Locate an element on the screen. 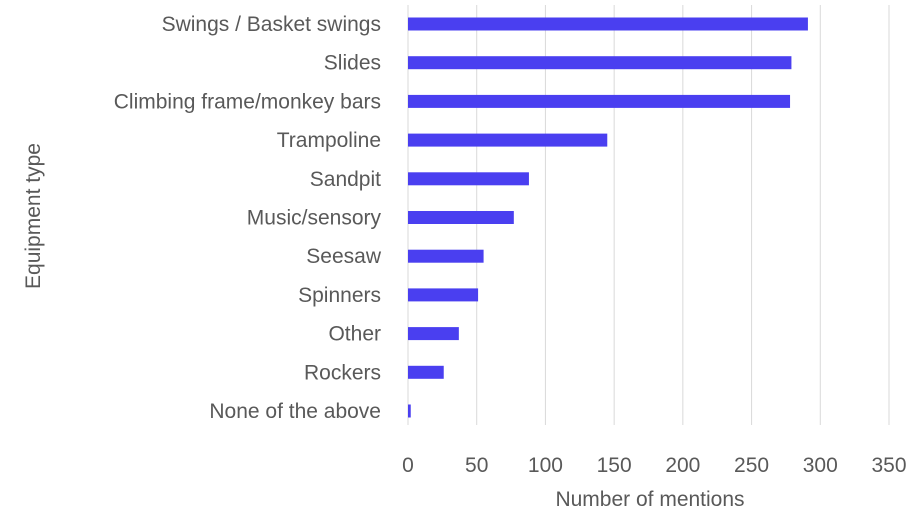 The image size is (924, 515). x-tick-label: 0 is located at coordinates (408, 465).